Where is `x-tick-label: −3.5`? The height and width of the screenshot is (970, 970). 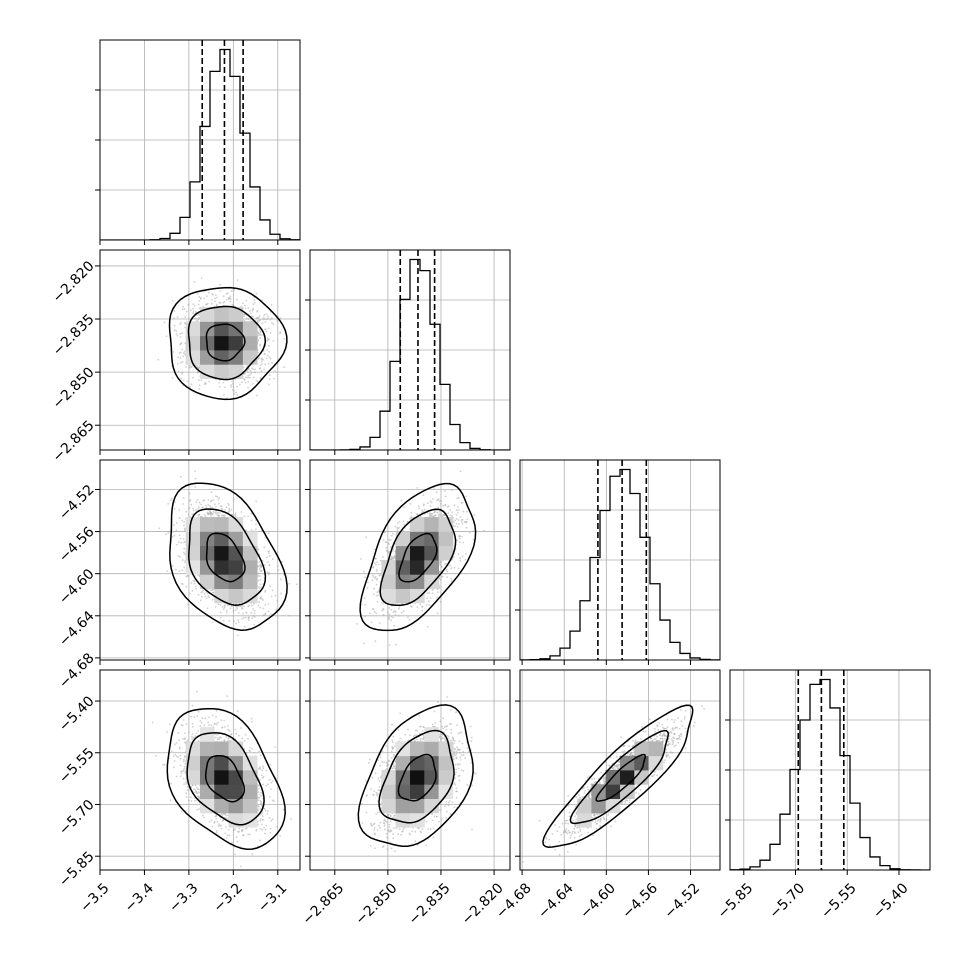
x-tick-label: −3.5 is located at coordinates (94, 897).